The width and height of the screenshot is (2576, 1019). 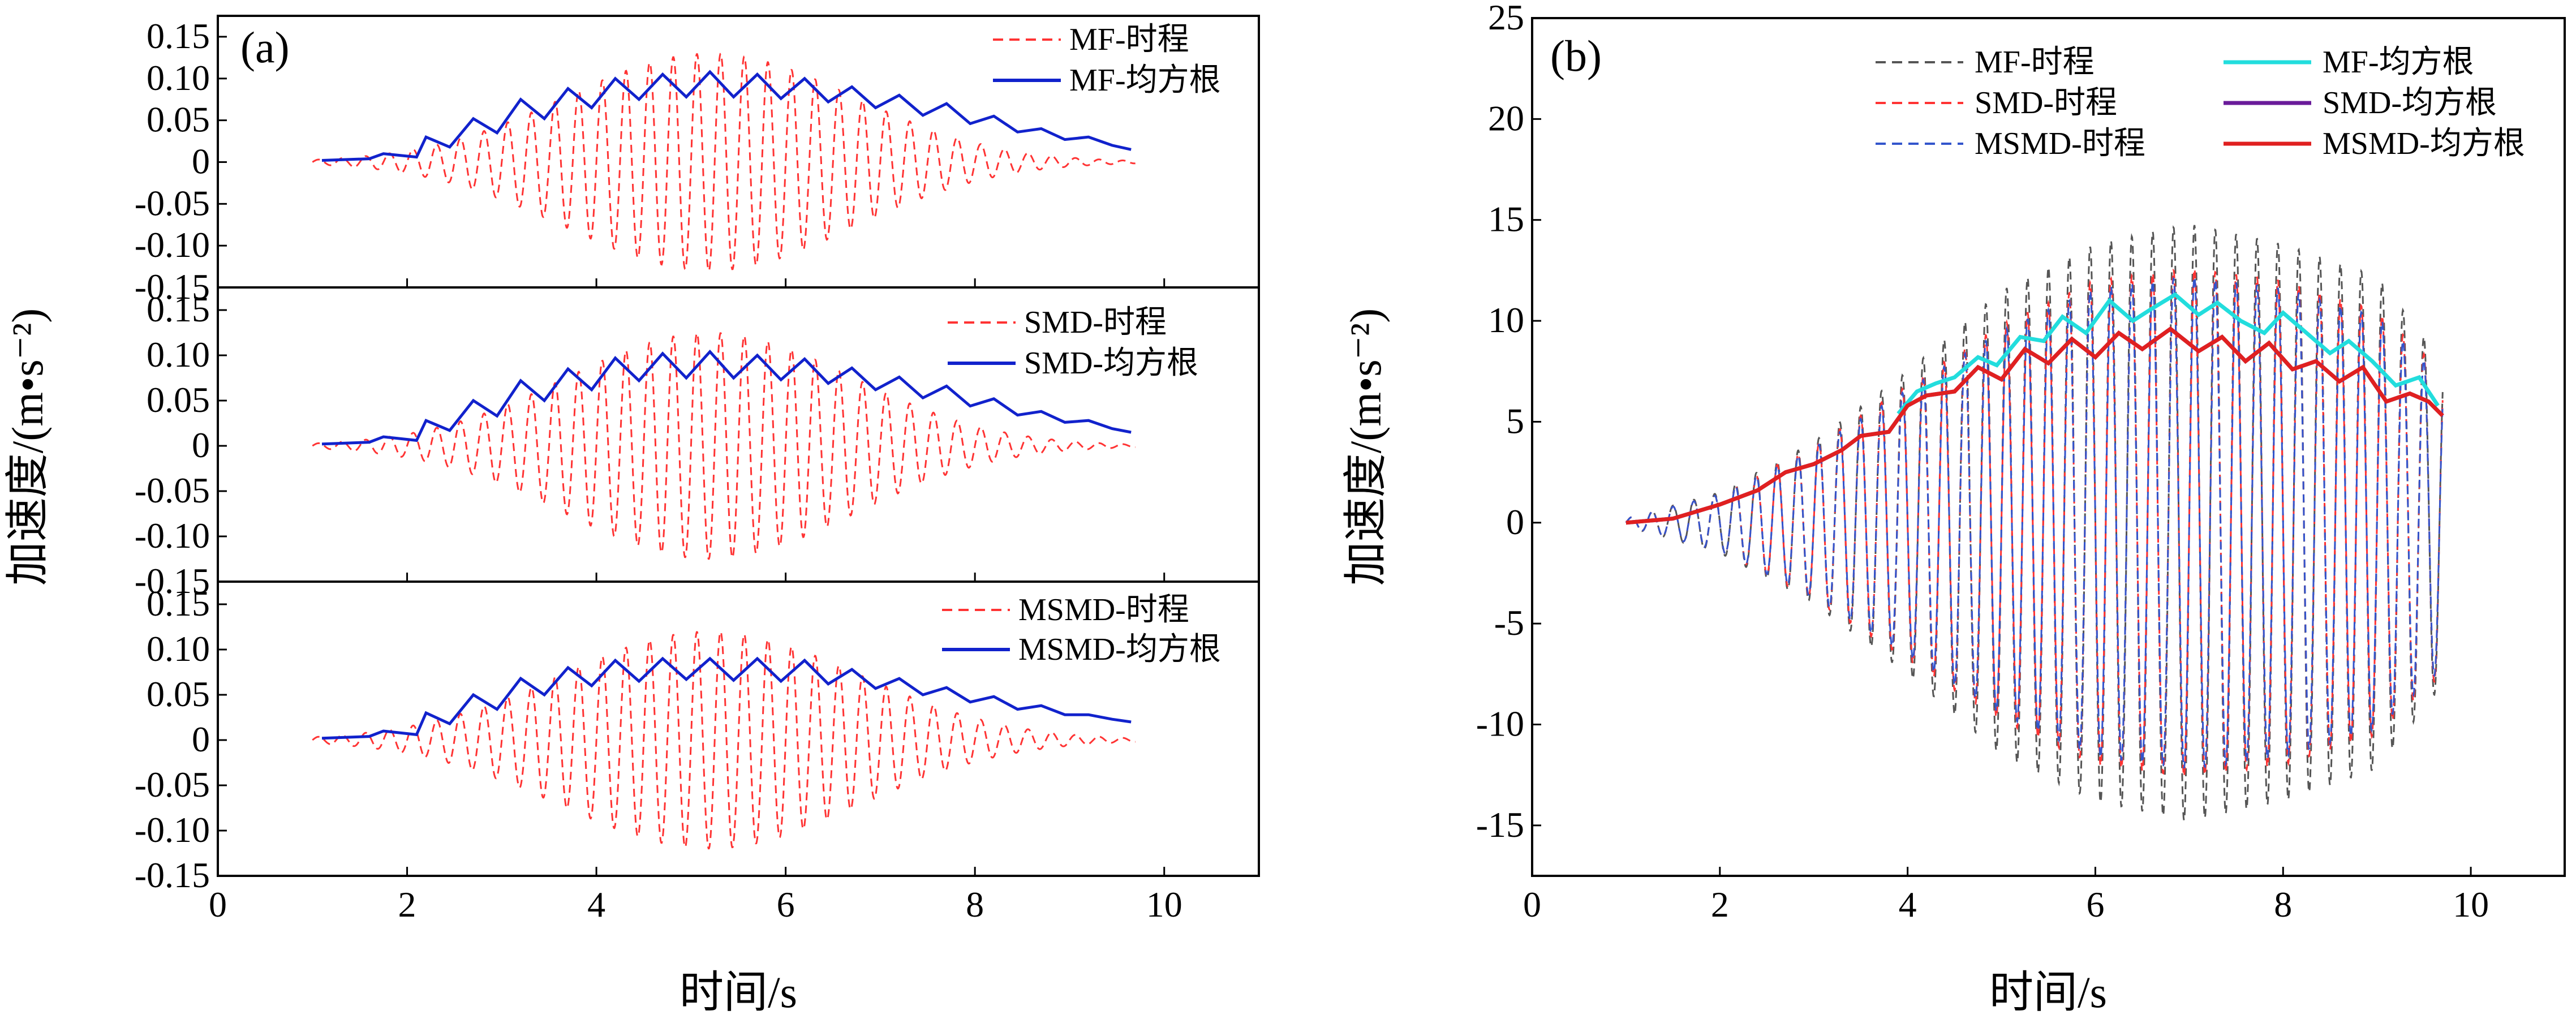 I want to click on panel-a-2-ytick-label: -0.05, so click(x=173, y=785).